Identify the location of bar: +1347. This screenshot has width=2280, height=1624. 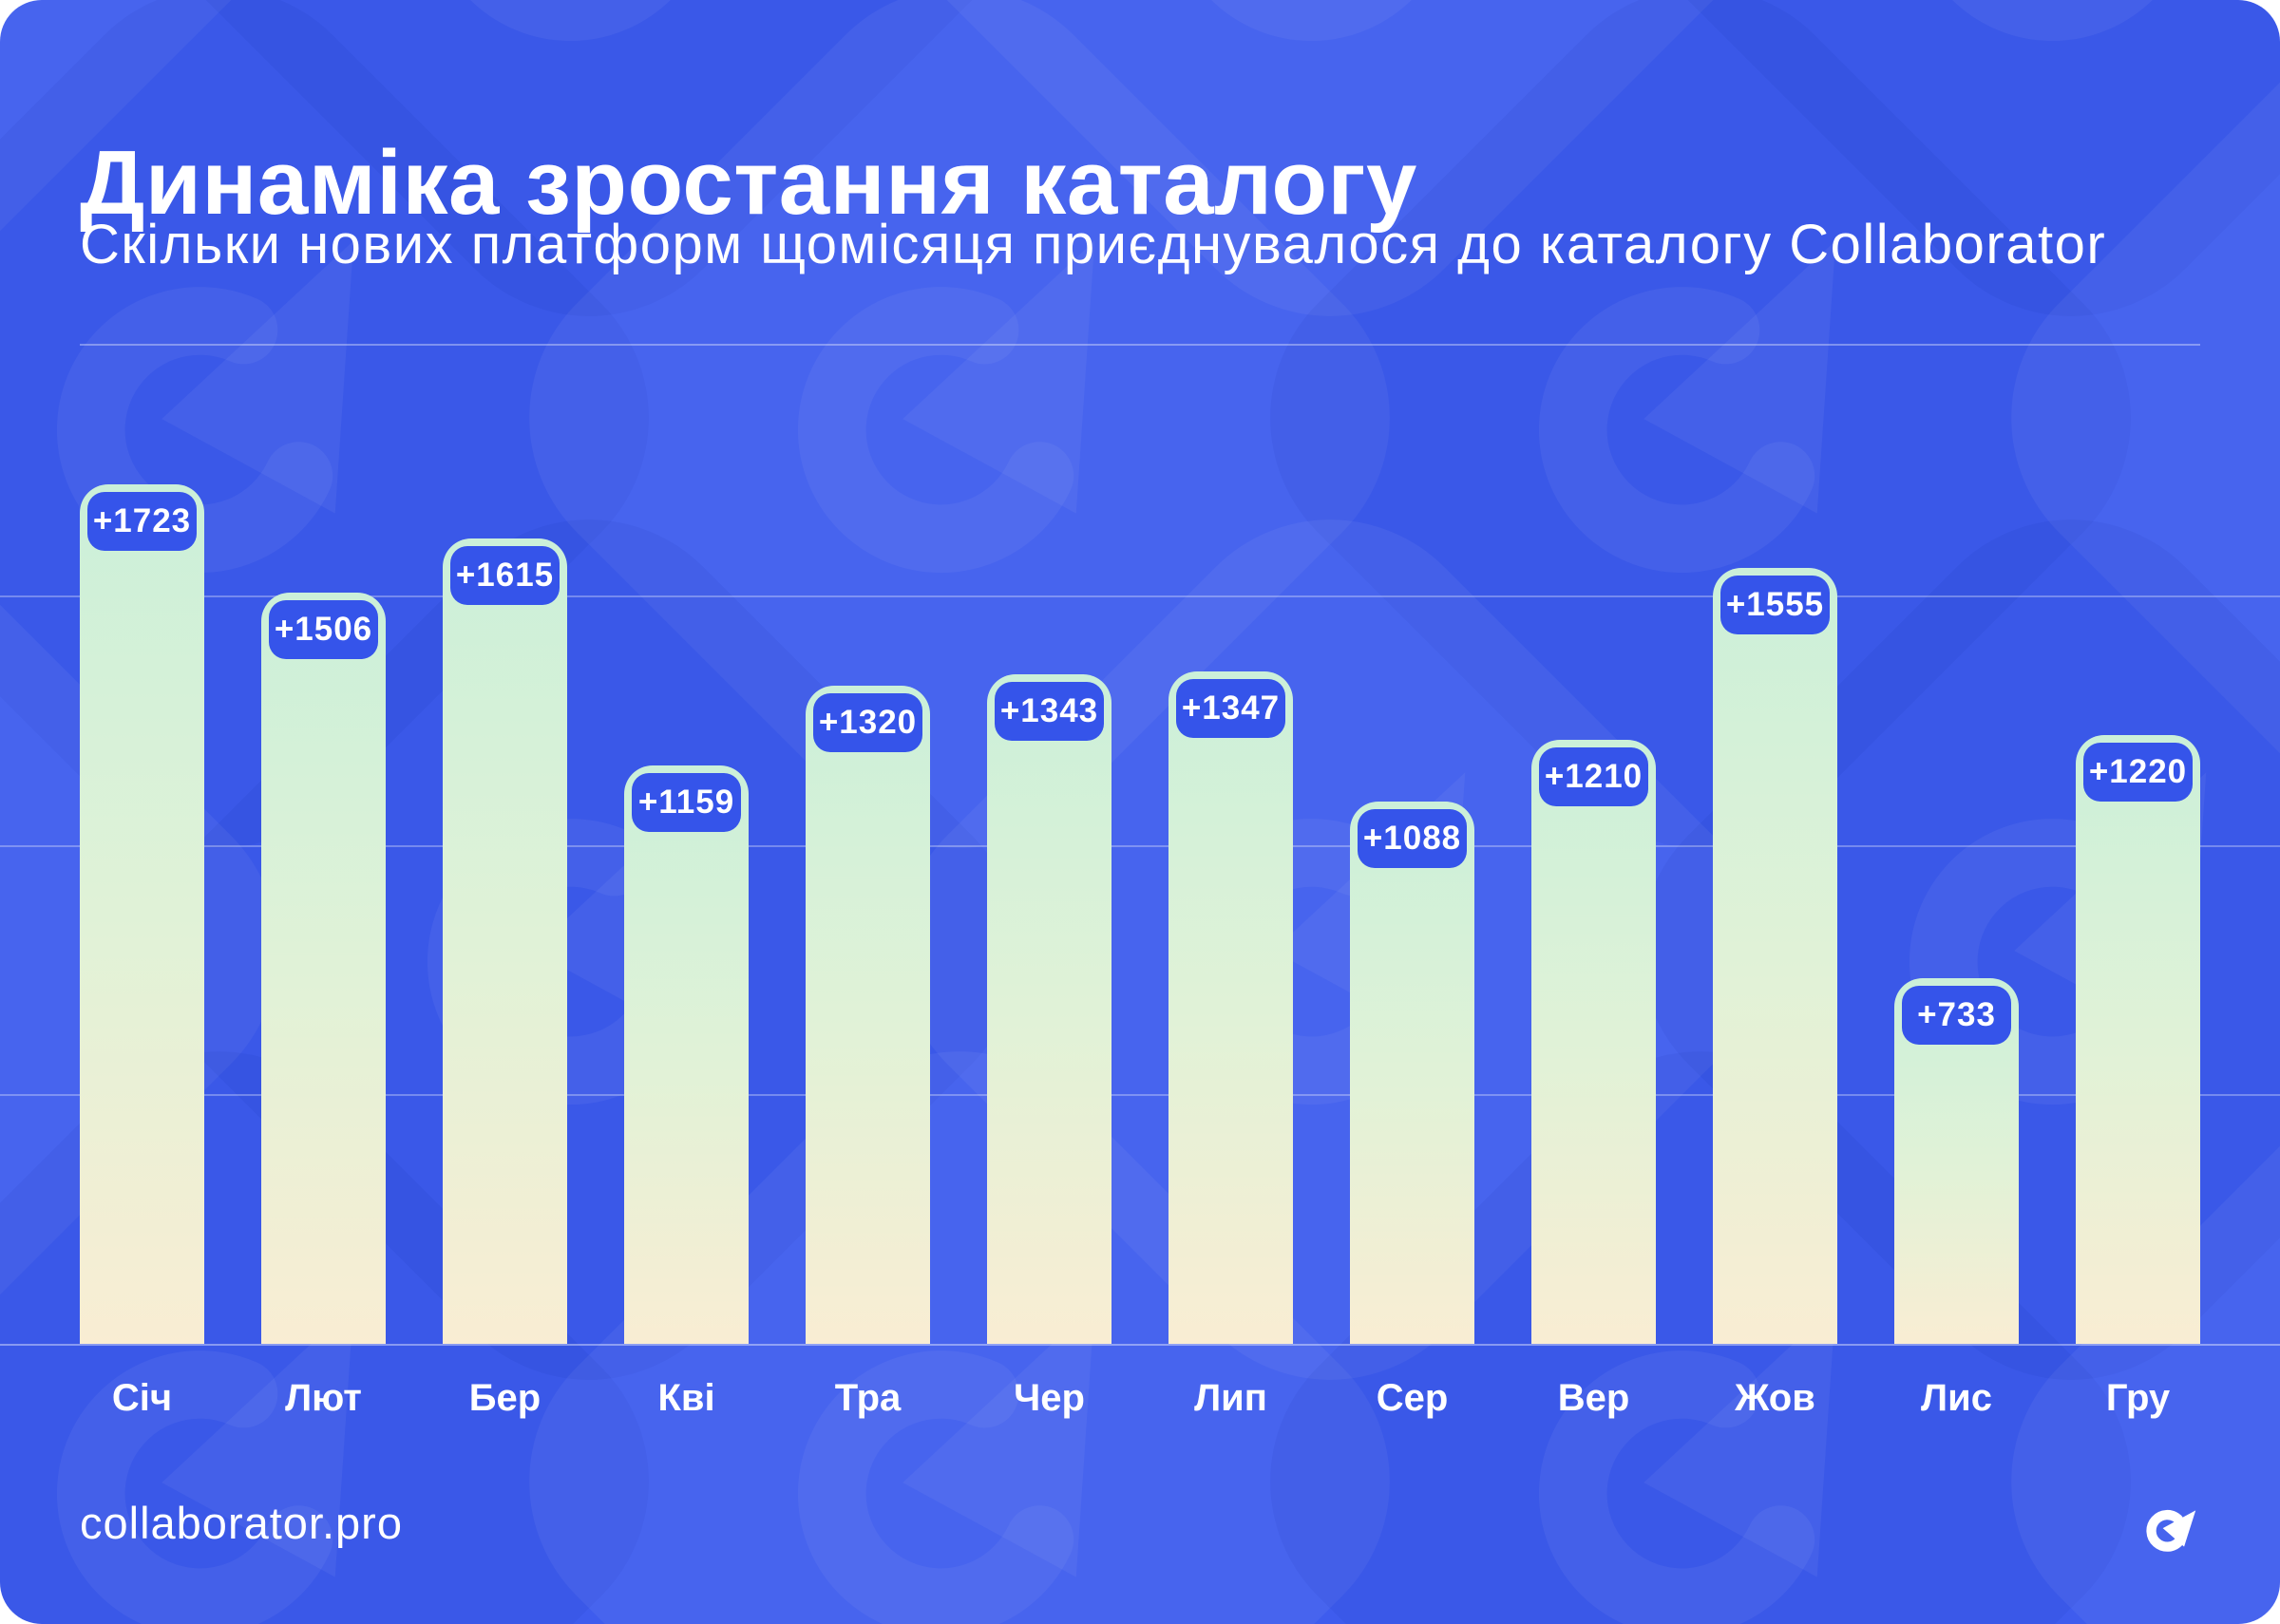
(1230, 1007).